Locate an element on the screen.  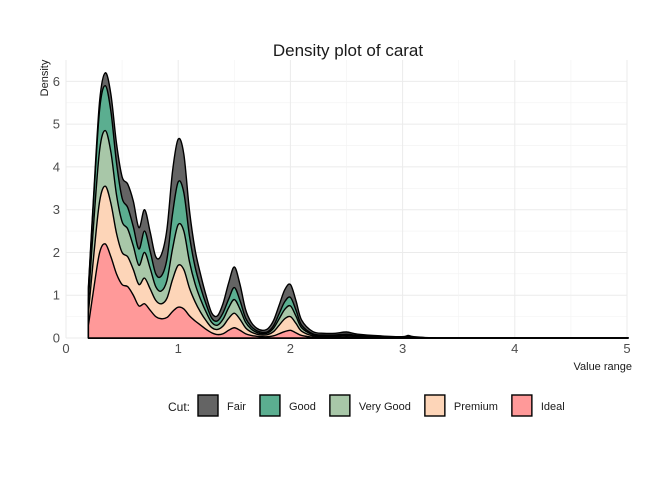
legend-title: Cut: is located at coordinates (179, 407).